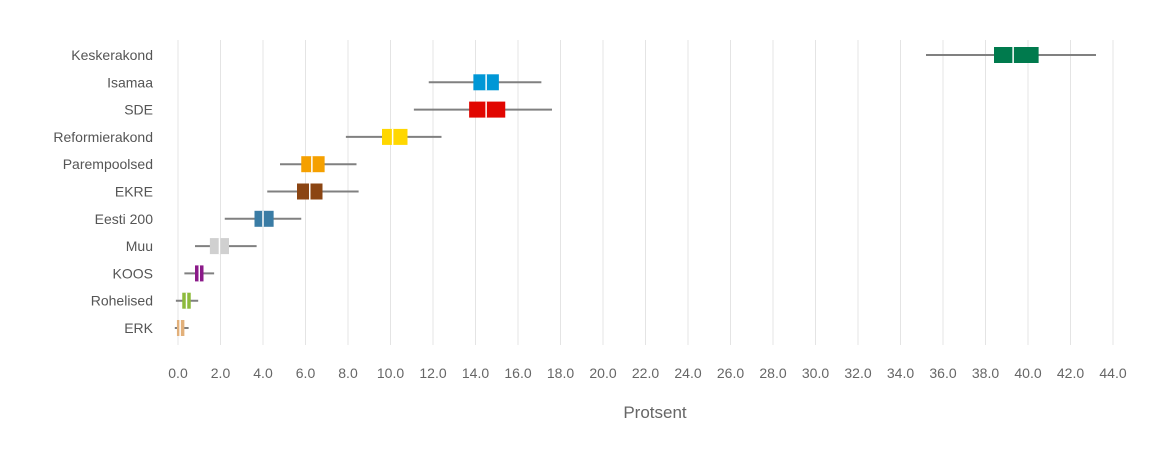 The height and width of the screenshot is (463, 1170). I want to click on box-keskerakond, so click(1011, 55).